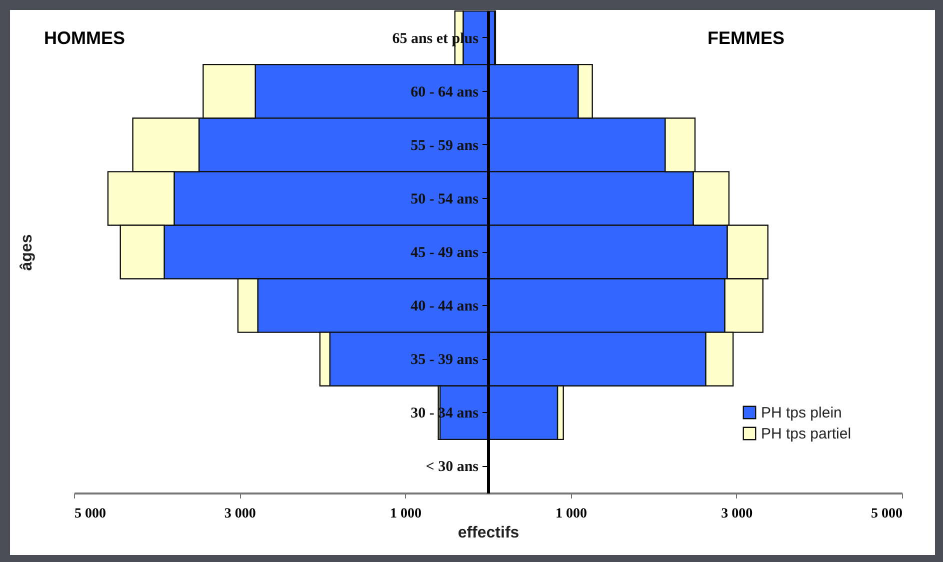 The image size is (943, 562). I want to click on legend-label: PH tps plein, so click(801, 413).